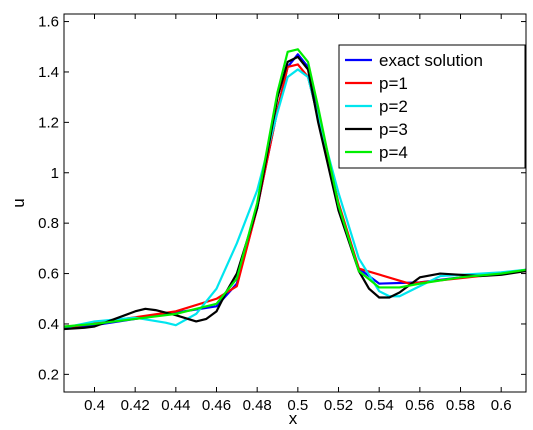 Image resolution: width=533 pixels, height=430 pixels. I want to click on x-tick-label: 0.56, so click(419, 405).